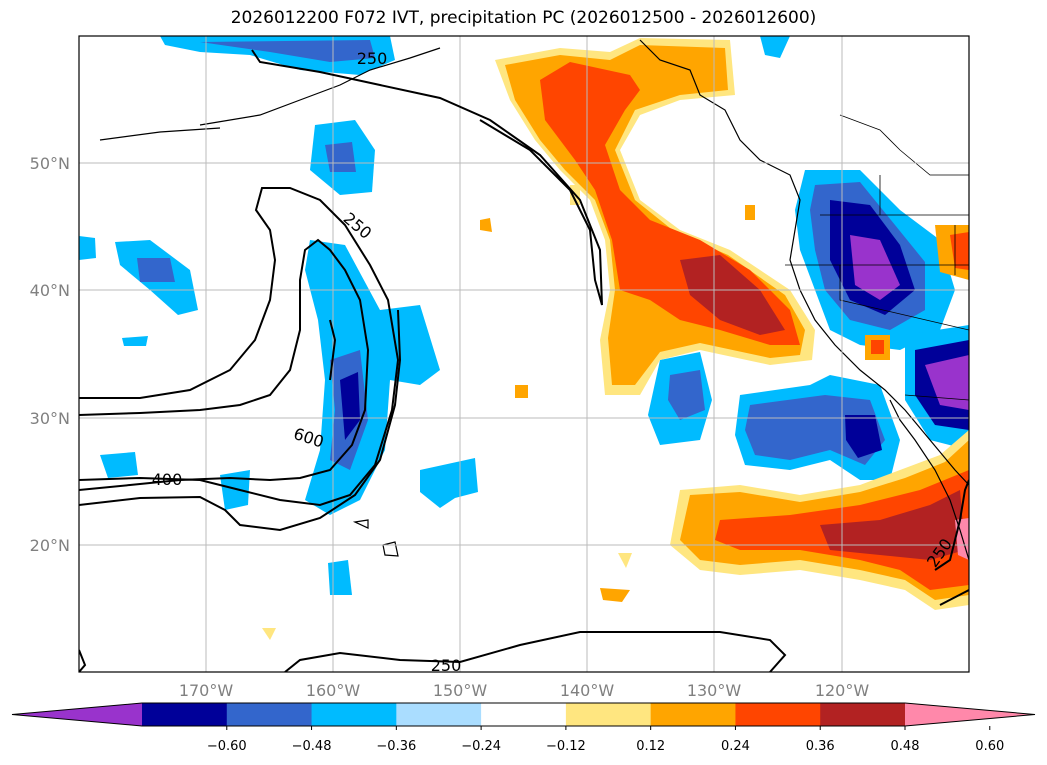 This screenshot has width=1047, height=765. I want to click on lon-label-170w: 170°W, so click(206, 690).